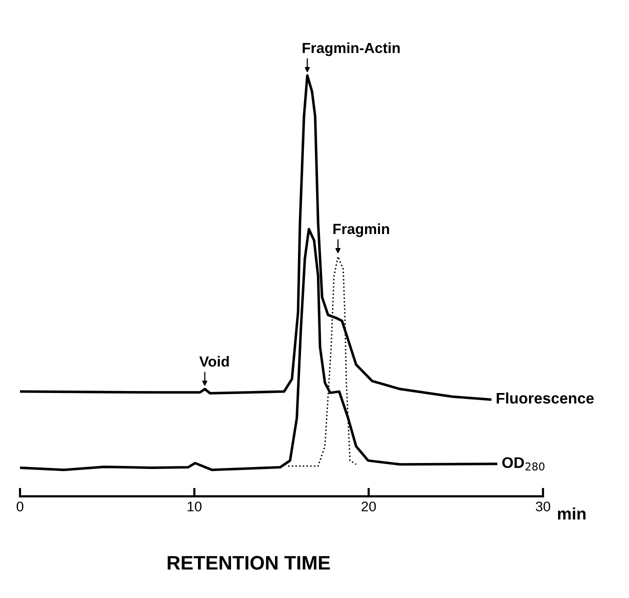 The image size is (629, 598). Describe the element at coordinates (195, 507) in the screenshot. I see `x-tick-label: 10` at that location.